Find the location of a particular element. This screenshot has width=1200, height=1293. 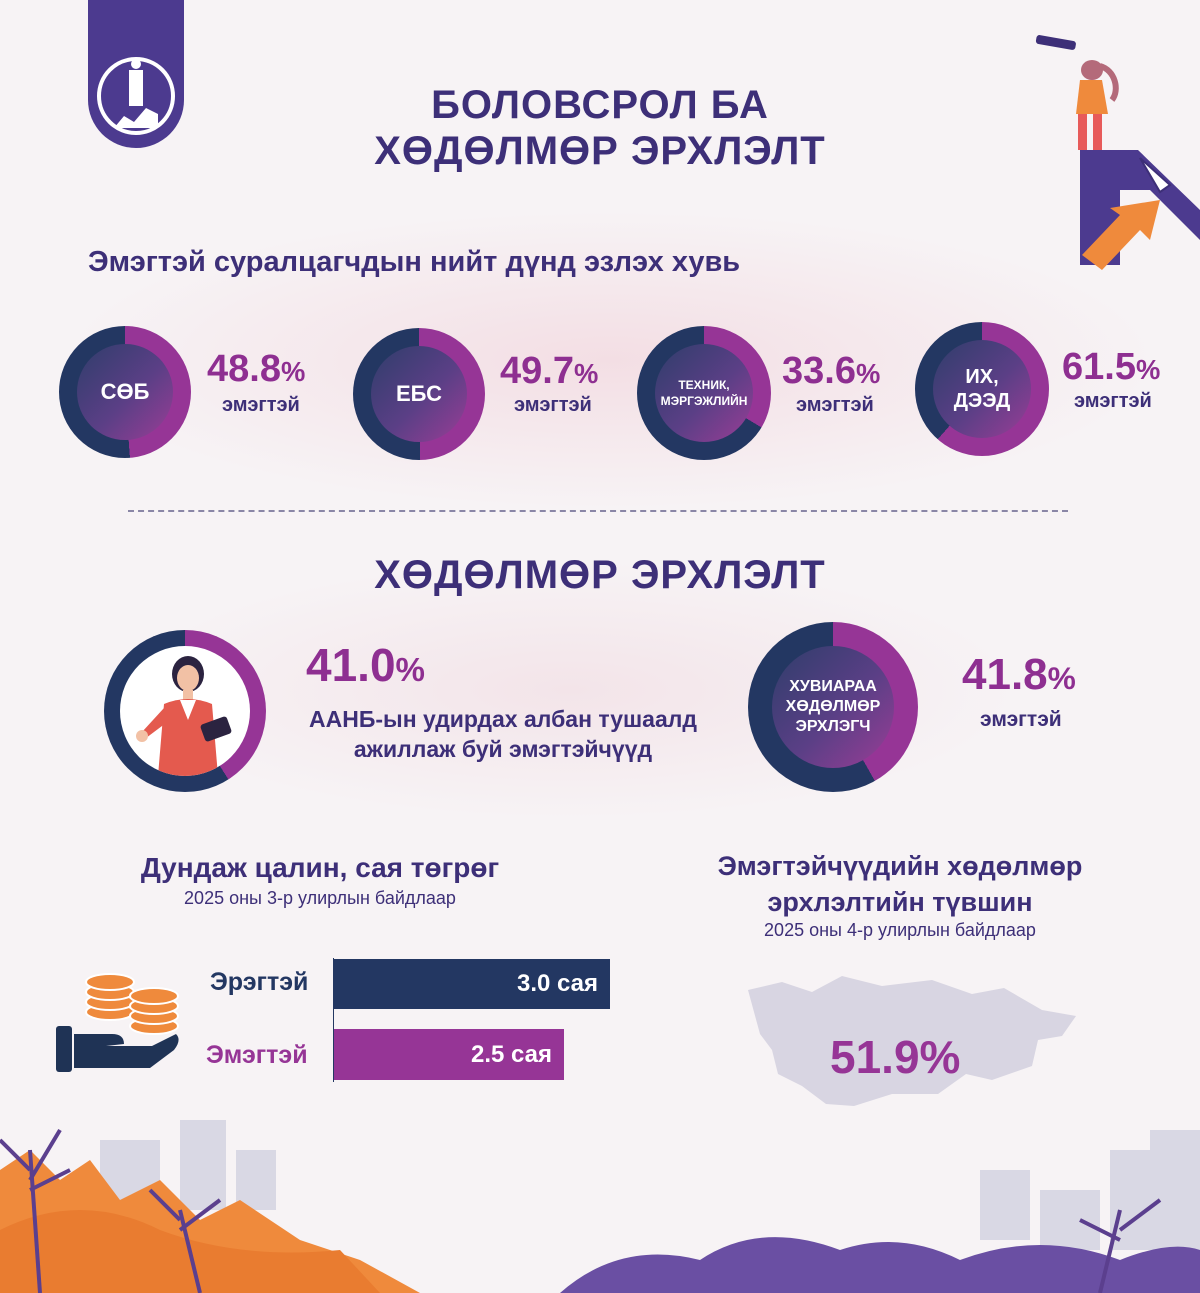

donut-chart-general-school: ЕБС is located at coordinates (419, 394).